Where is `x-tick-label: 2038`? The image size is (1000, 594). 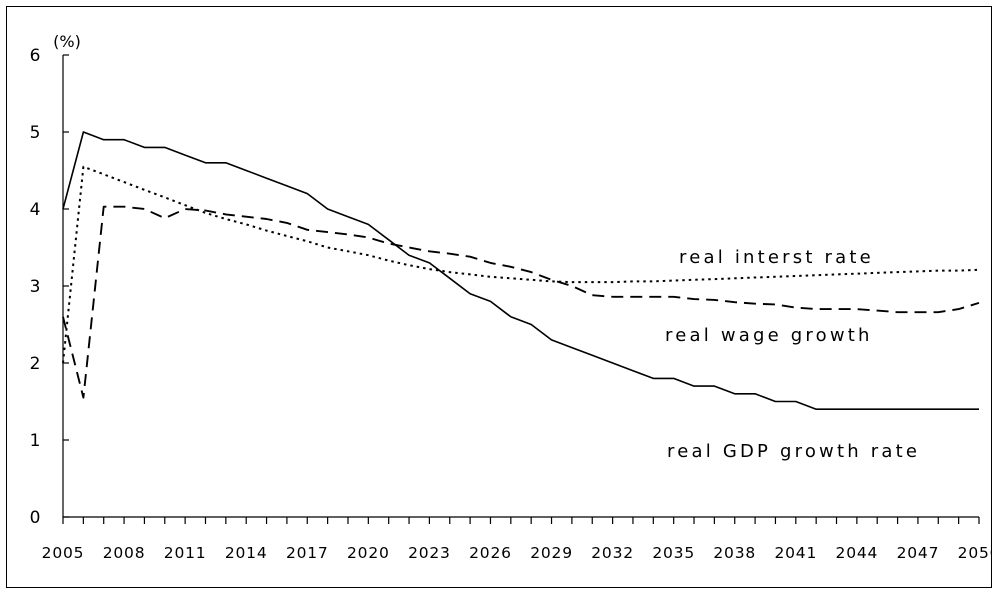
x-tick-label: 2038 is located at coordinates (734, 553).